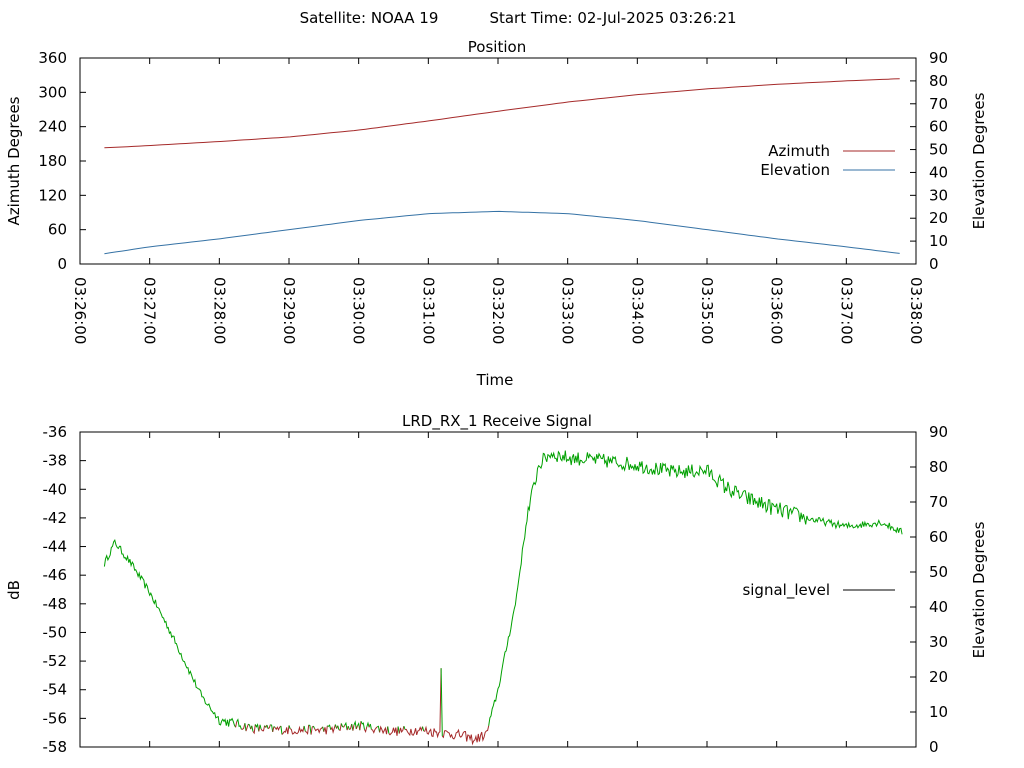 This screenshot has height=768, width=1024. What do you see at coordinates (929, 161) in the screenshot?
I see `position-y2-ticks: 0 10 20 30 40 50 60 70 80 90` at bounding box center [929, 161].